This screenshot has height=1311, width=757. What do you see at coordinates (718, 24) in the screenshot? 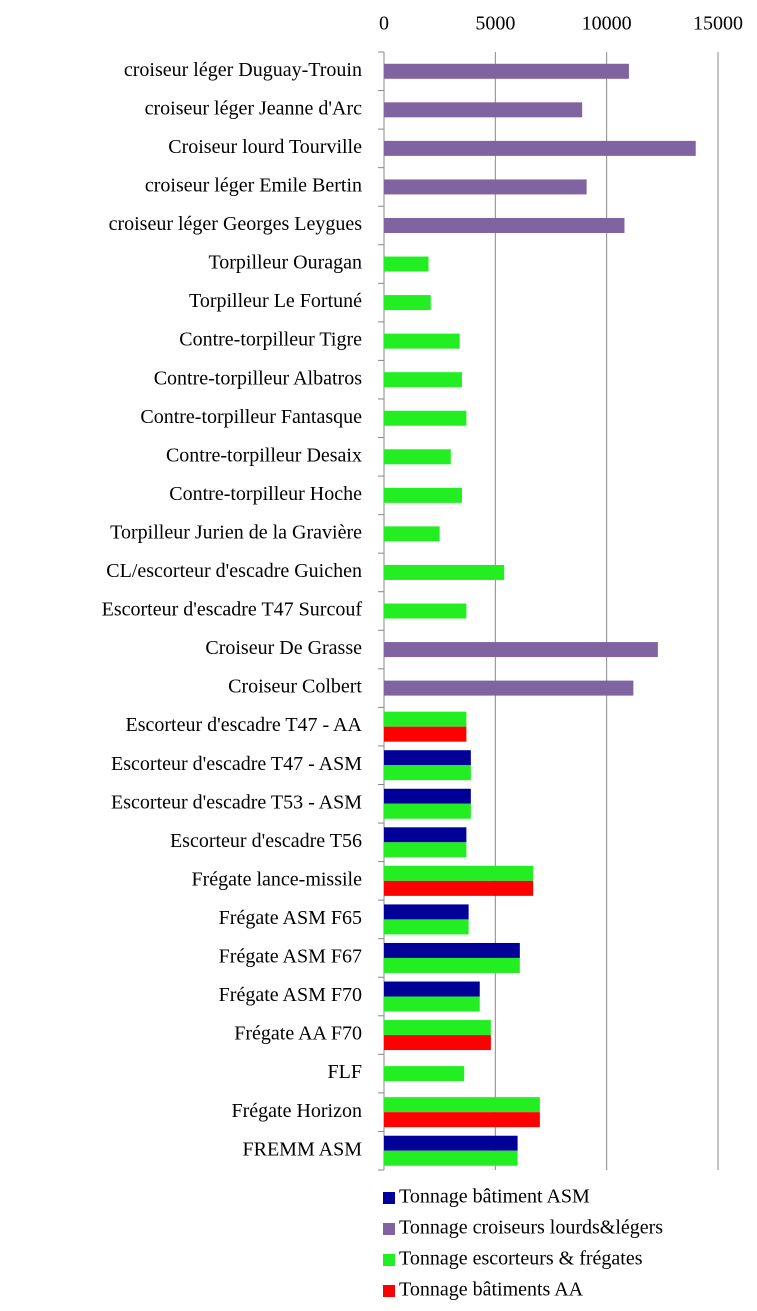
I see `x-tick-label: 15000` at bounding box center [718, 24].